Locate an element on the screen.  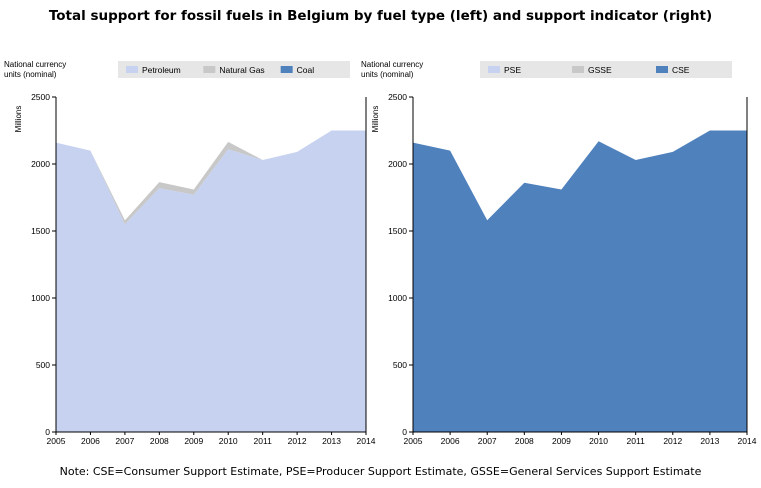
legend-label-pse: PSE is located at coordinates (512, 70).